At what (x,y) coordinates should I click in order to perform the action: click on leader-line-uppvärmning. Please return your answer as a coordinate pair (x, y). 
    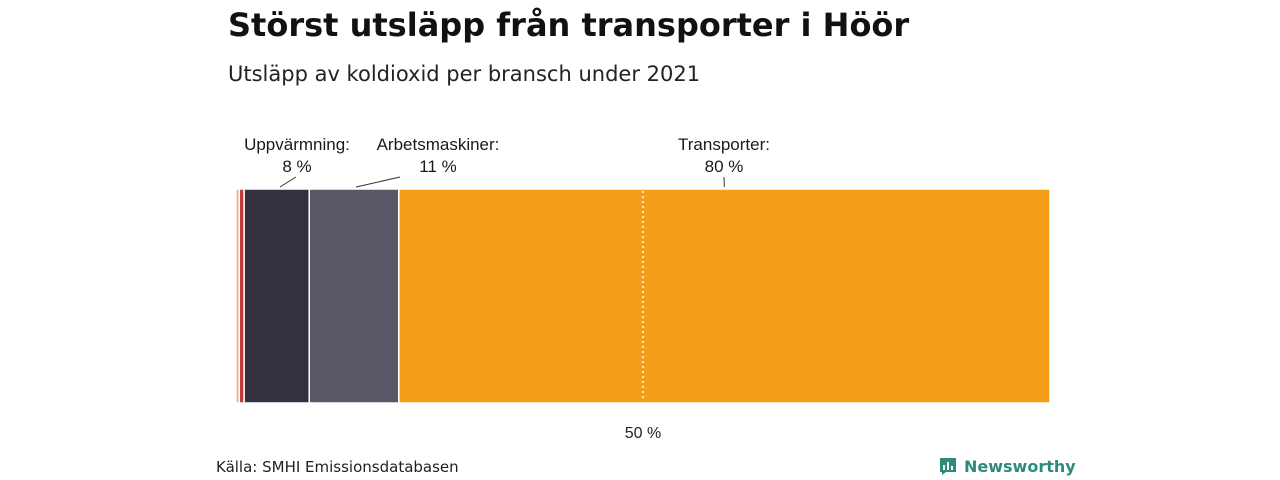
    Looking at the image, I should click on (288, 182).